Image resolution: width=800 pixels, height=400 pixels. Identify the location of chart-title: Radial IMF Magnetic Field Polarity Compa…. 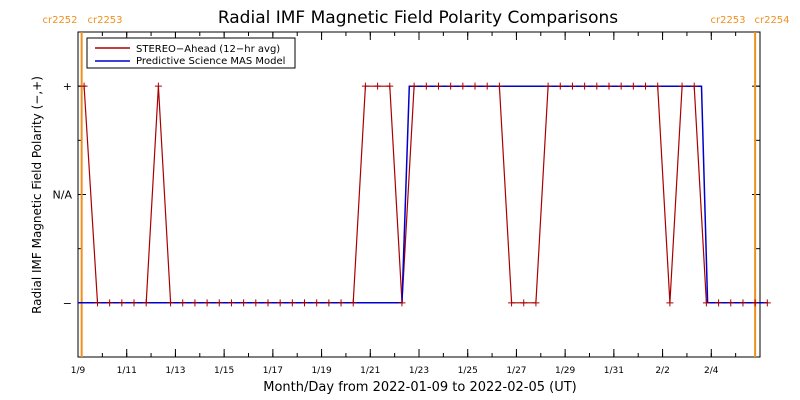
(418, 18).